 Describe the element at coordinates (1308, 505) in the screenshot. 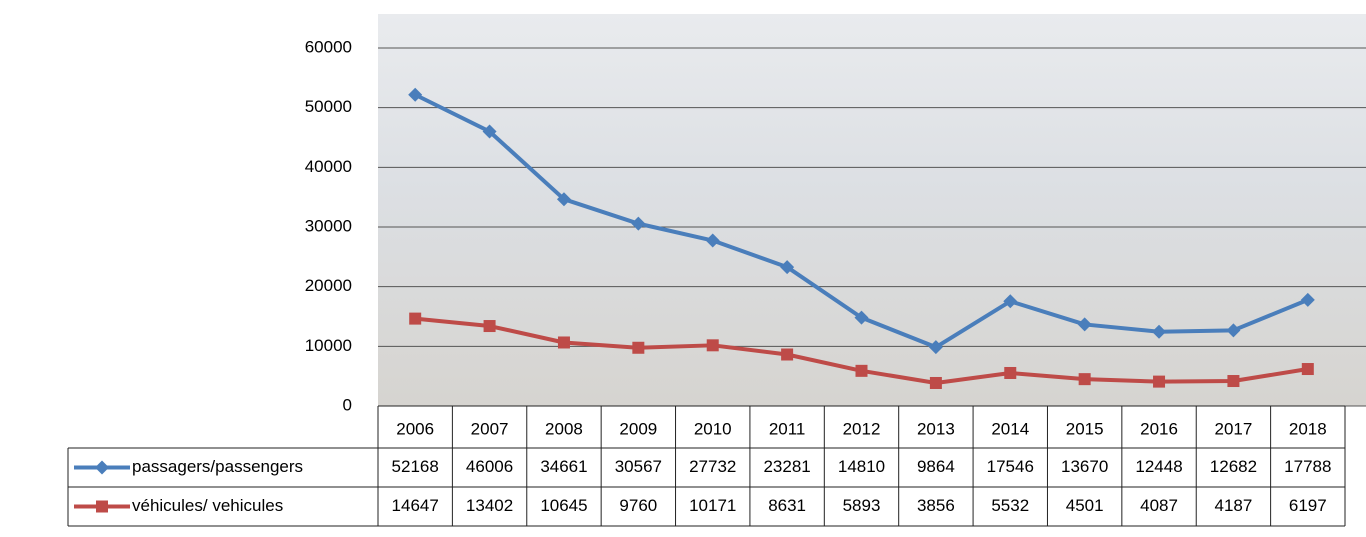

I see `table-value: 6197` at that location.